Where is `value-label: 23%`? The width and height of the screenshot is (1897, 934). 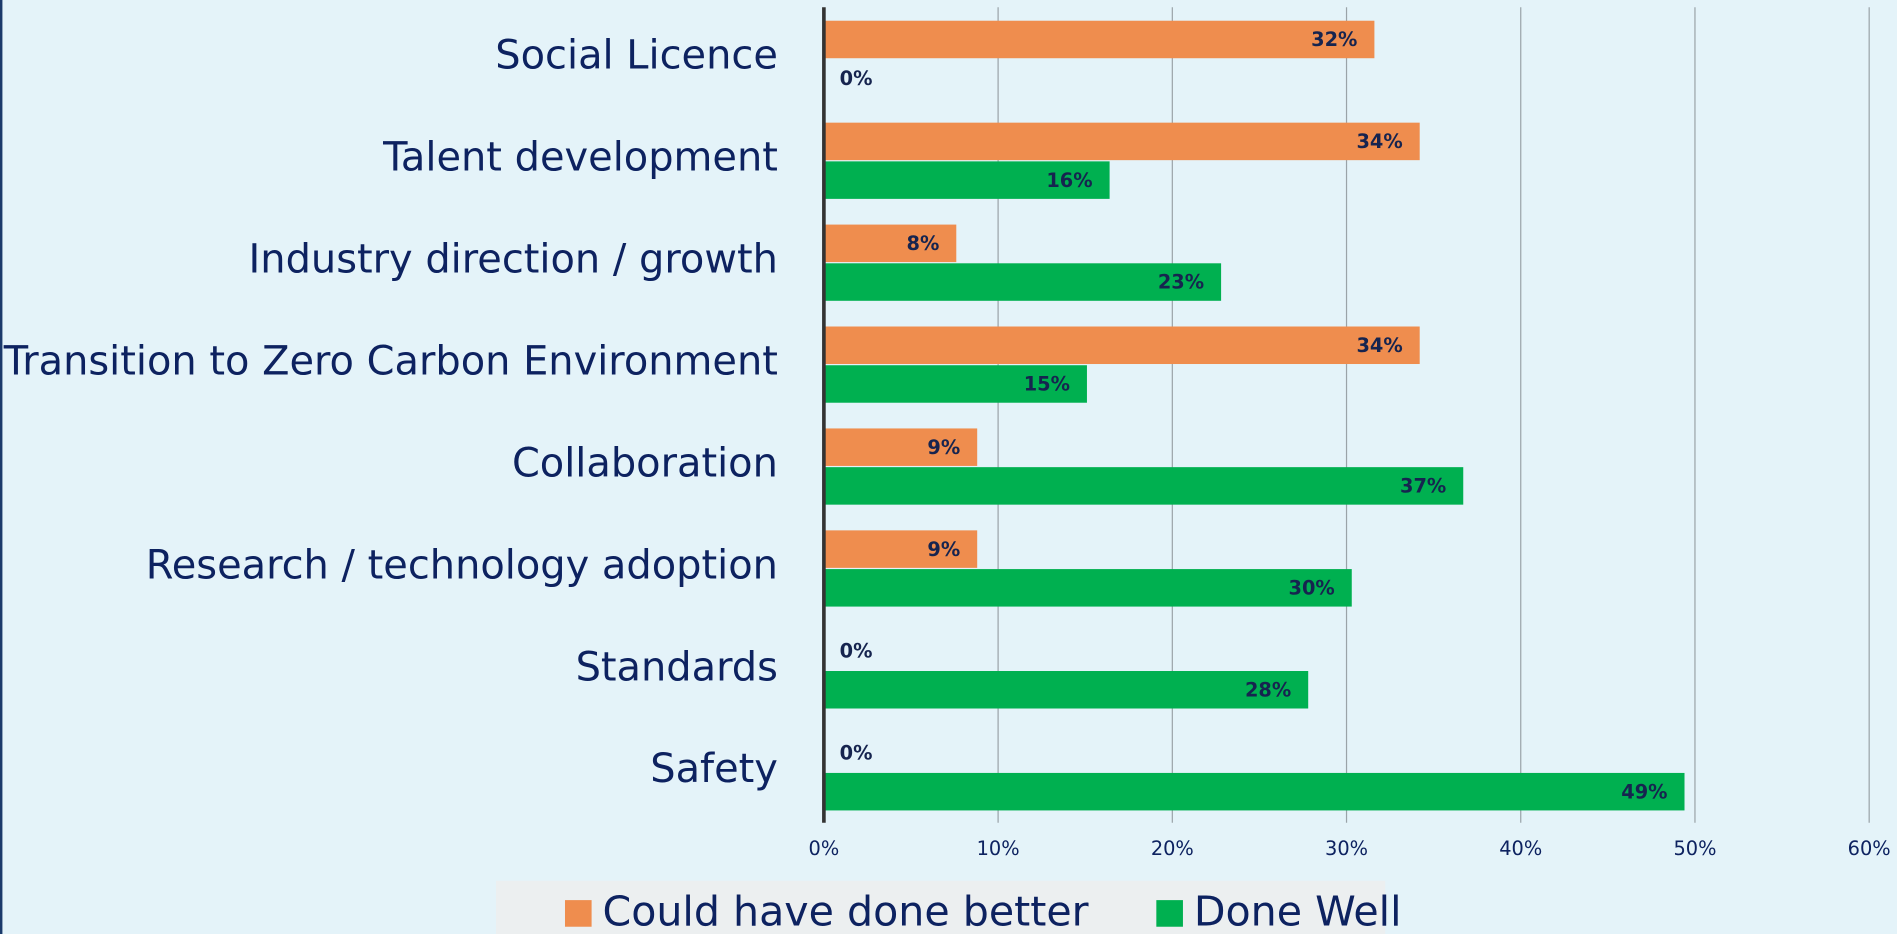
value-label: 23% is located at coordinates (1181, 282).